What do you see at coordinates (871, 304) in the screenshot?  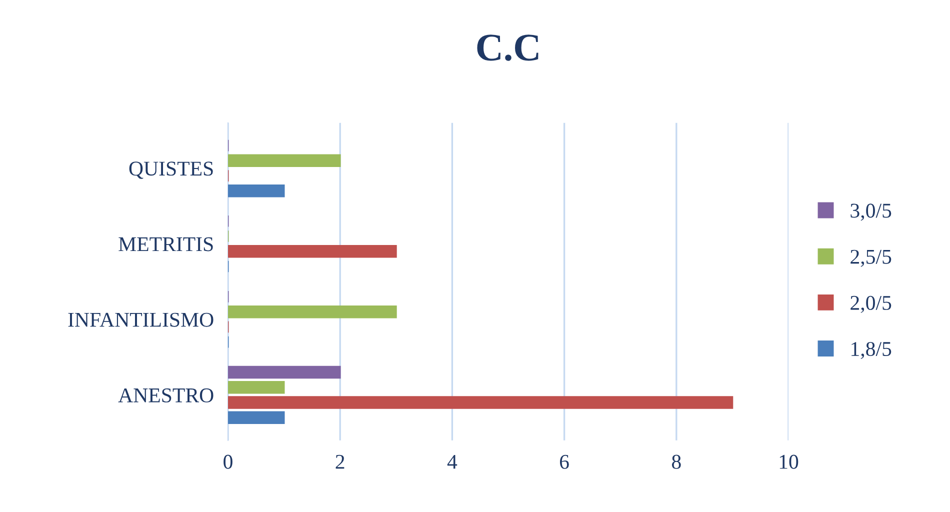 I see `legend-label: 2,0/5` at bounding box center [871, 304].